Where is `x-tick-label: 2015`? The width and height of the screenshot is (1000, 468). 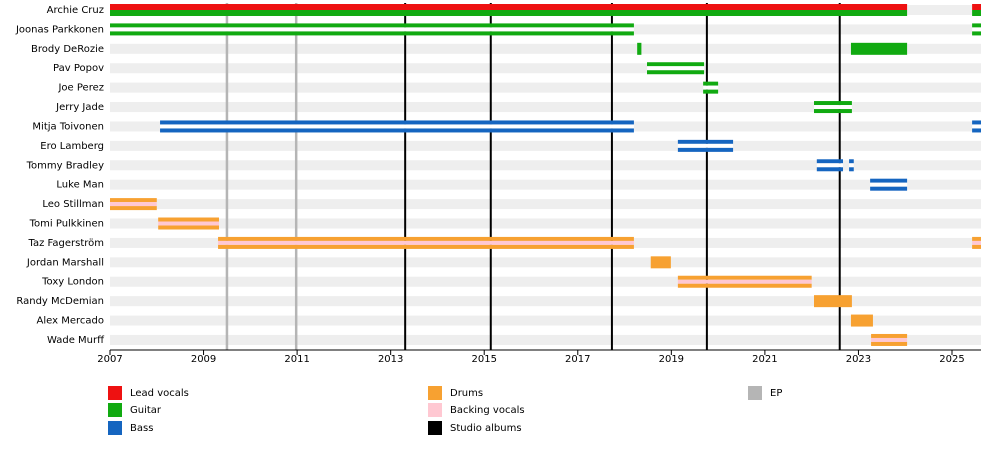 x-tick-label: 2015 is located at coordinates (483, 359).